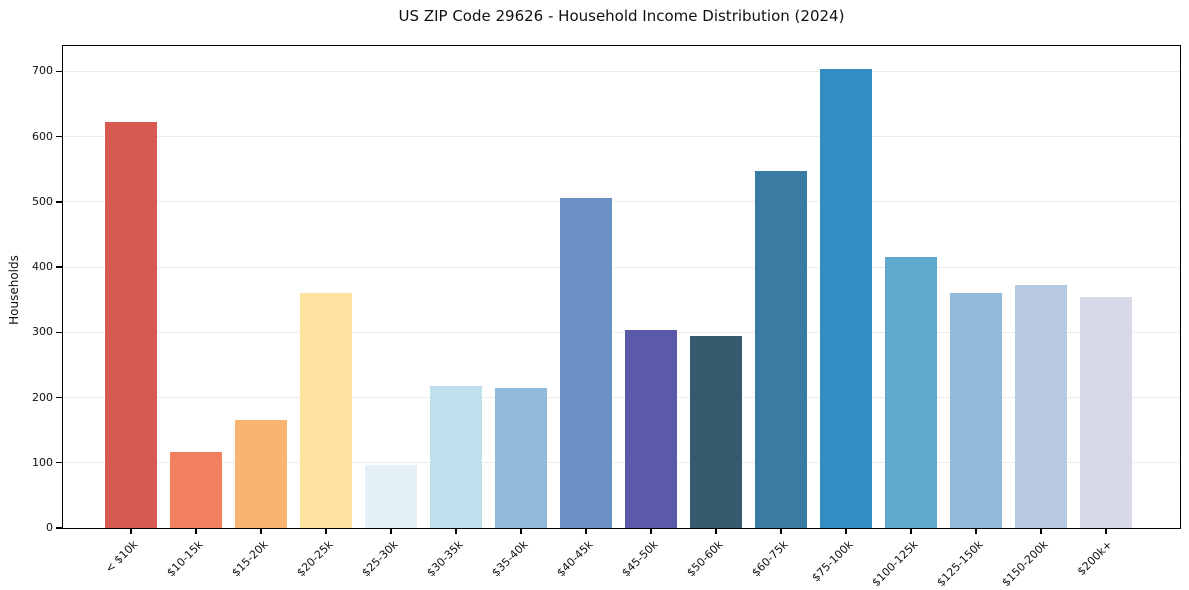 The image size is (1189, 590). I want to click on x-tick-label-text: $125-150k, so click(960, 564).